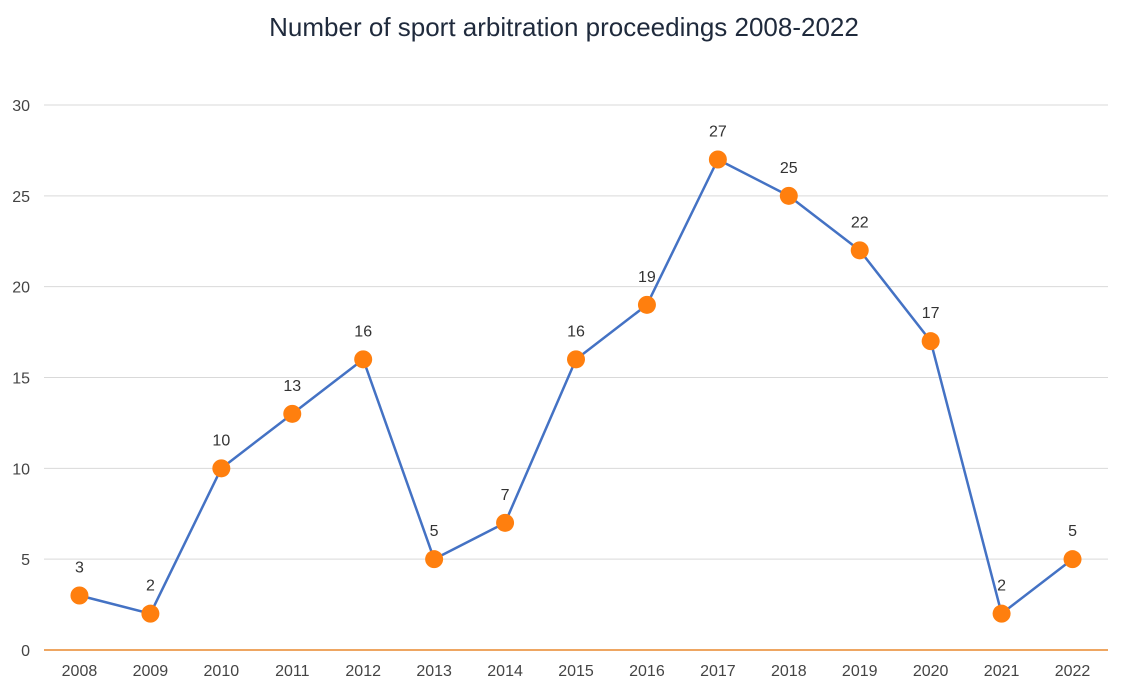  Describe the element at coordinates (21, 288) in the screenshot. I see `y-tick-label: 20` at that location.